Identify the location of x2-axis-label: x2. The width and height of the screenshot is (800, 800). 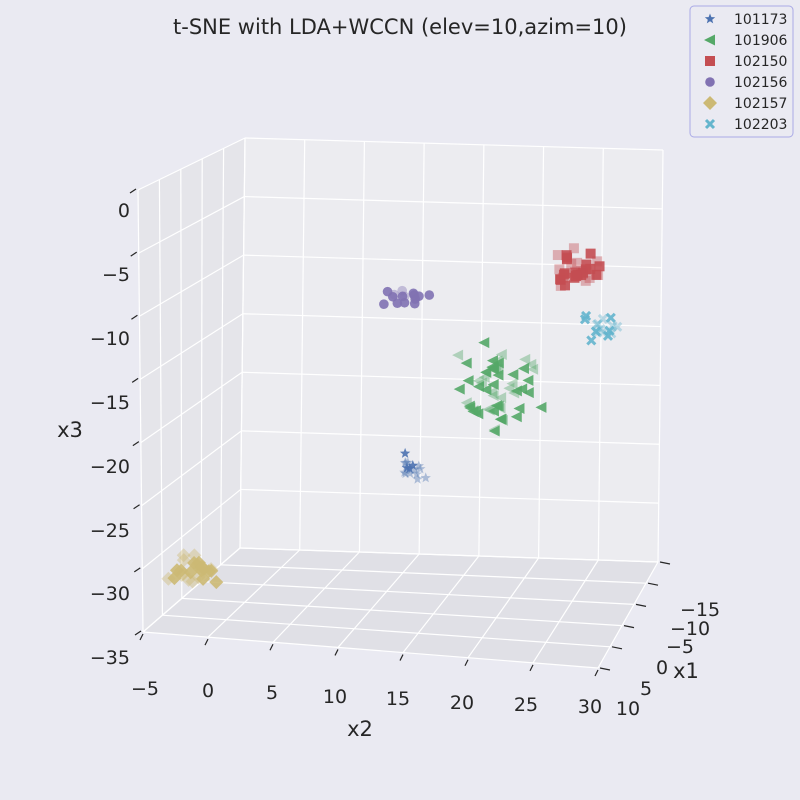
(360, 729).